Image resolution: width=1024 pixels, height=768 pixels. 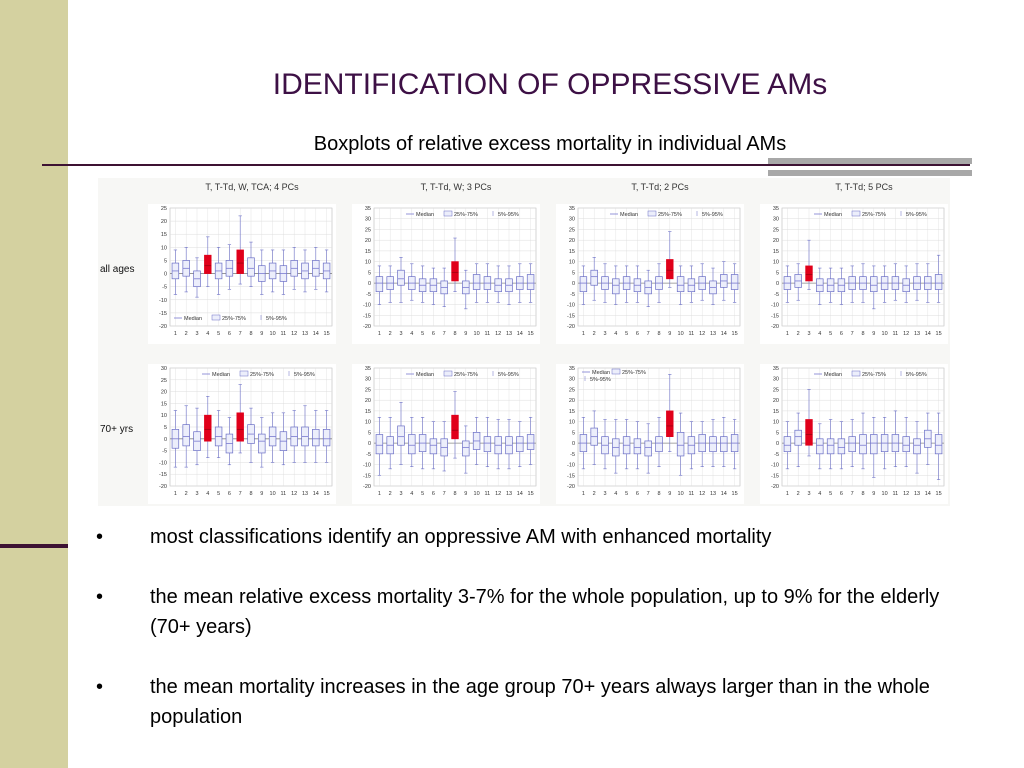 I want to click on row-label: 70+ yrs, so click(x=116, y=429).